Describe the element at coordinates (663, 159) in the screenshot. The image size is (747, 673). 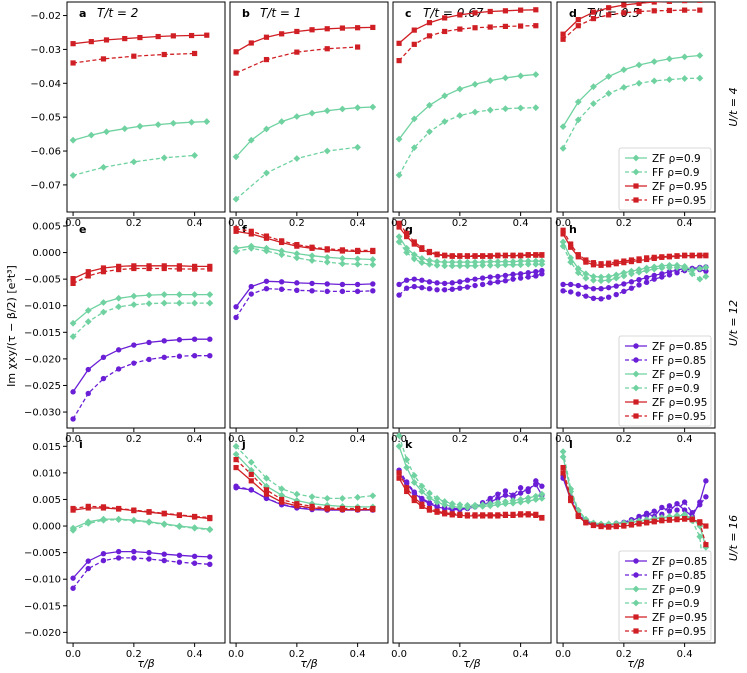
I see `legend-item-zf_0_9: ZF ρ=0.9` at that location.